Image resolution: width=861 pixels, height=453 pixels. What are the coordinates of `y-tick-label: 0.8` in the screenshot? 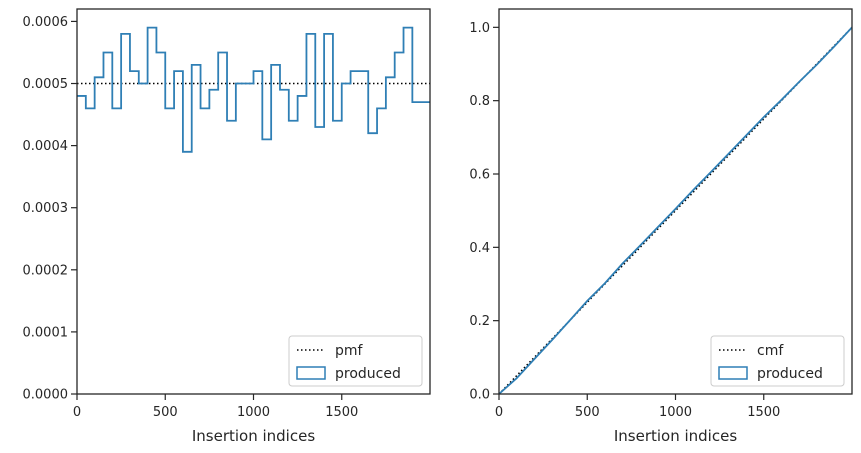 It's located at (479, 101).